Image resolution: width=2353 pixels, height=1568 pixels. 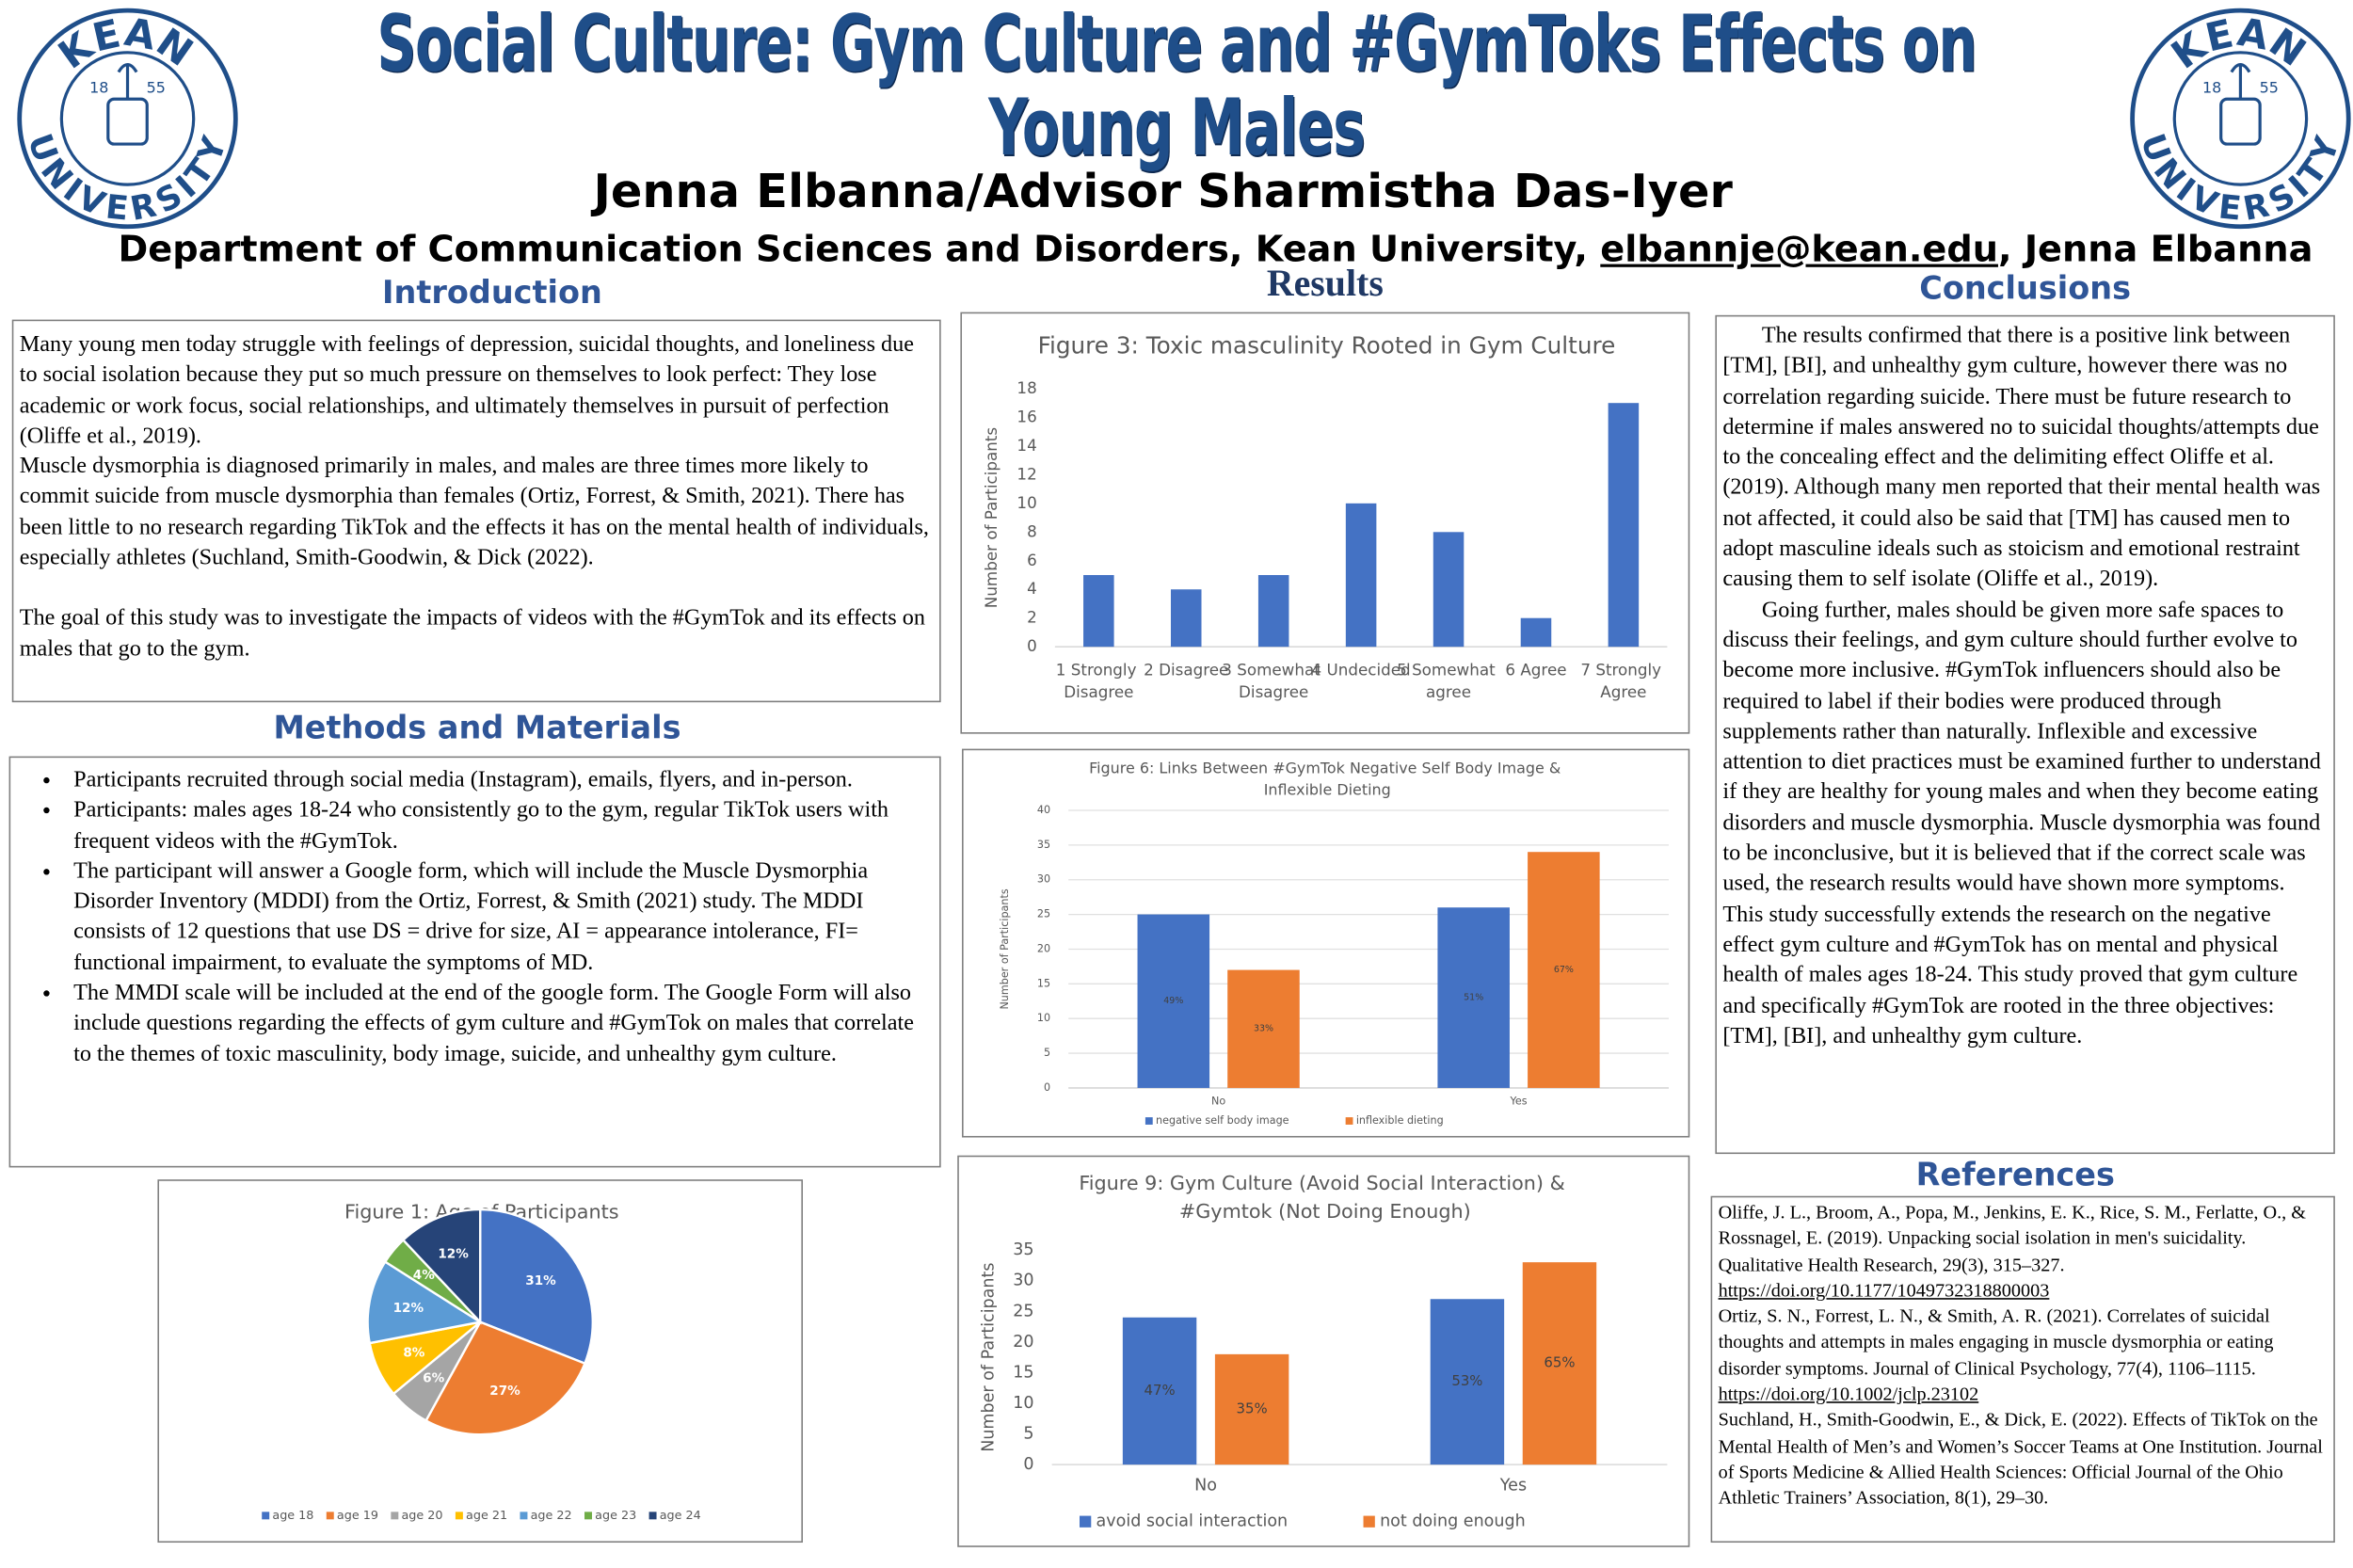 What do you see at coordinates (1361, 670) in the screenshot?
I see `x-tick-label: 4 Undecided` at bounding box center [1361, 670].